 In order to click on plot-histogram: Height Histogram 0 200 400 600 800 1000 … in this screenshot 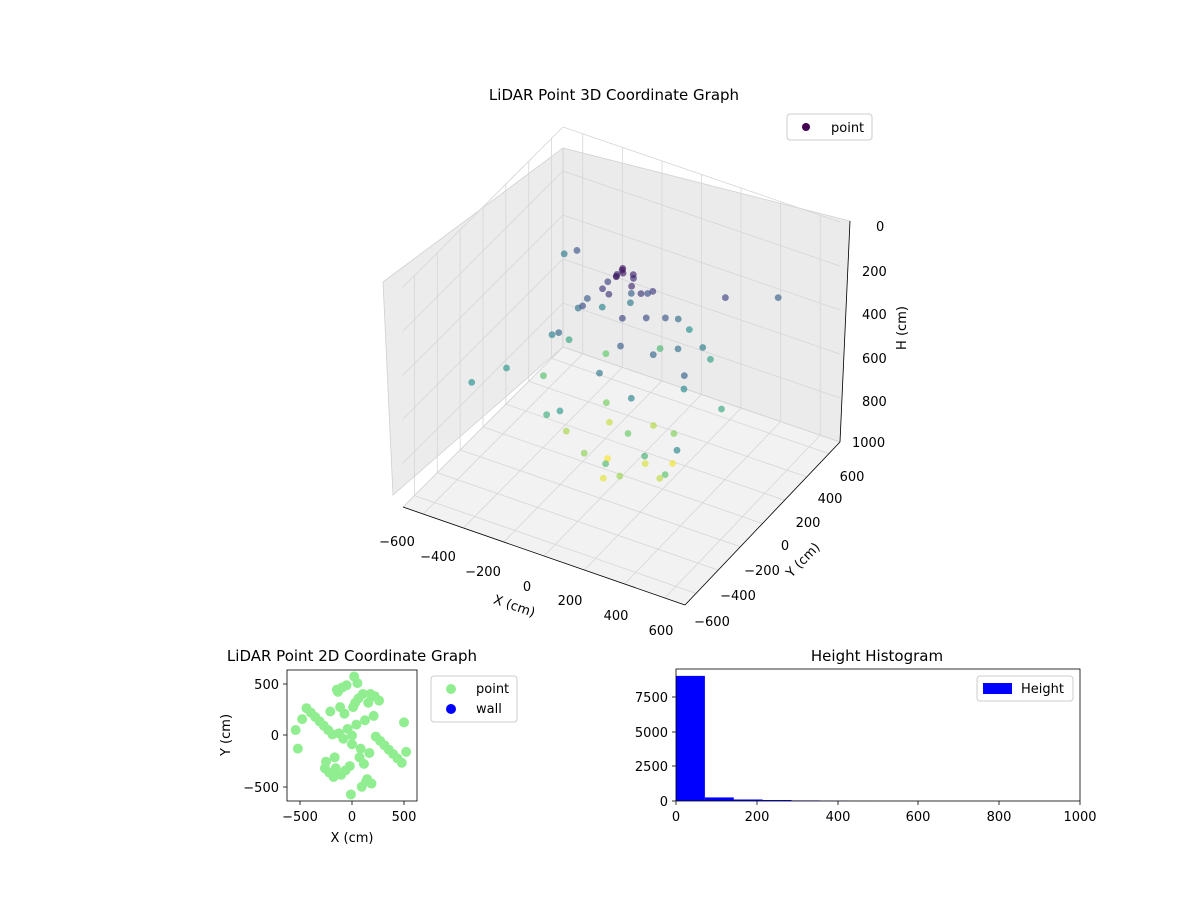, I will do `click(866, 736)`.